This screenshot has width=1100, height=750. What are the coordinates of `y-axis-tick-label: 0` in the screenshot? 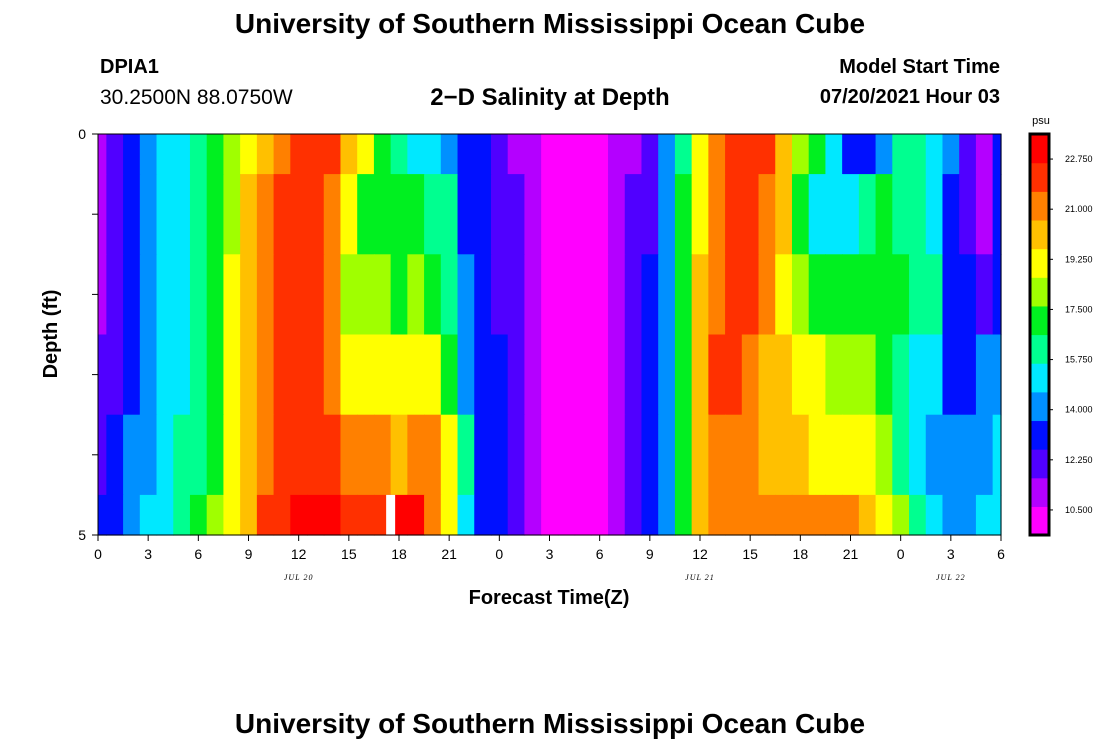 It's located at (82, 134).